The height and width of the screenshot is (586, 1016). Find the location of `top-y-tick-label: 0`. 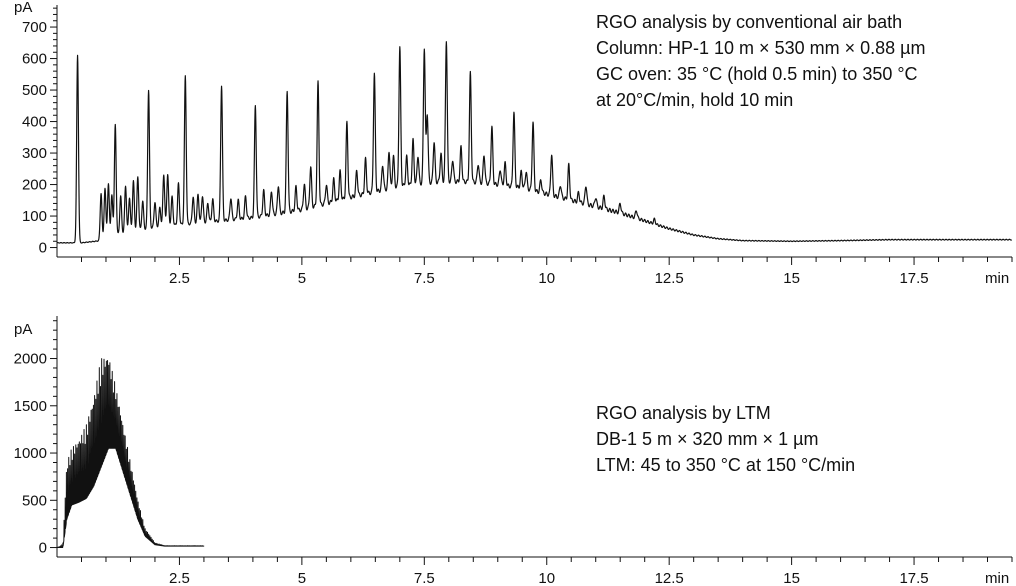

top-y-tick-label: 0 is located at coordinates (43, 248).